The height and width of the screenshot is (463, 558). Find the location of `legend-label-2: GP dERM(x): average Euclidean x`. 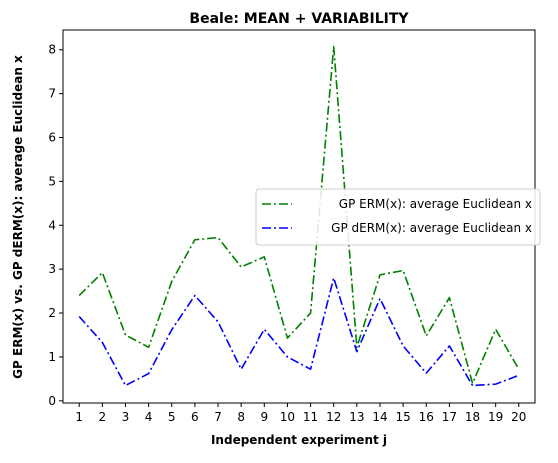

legend-label-2: GP dERM(x): average Euclidean x is located at coordinates (431, 228).